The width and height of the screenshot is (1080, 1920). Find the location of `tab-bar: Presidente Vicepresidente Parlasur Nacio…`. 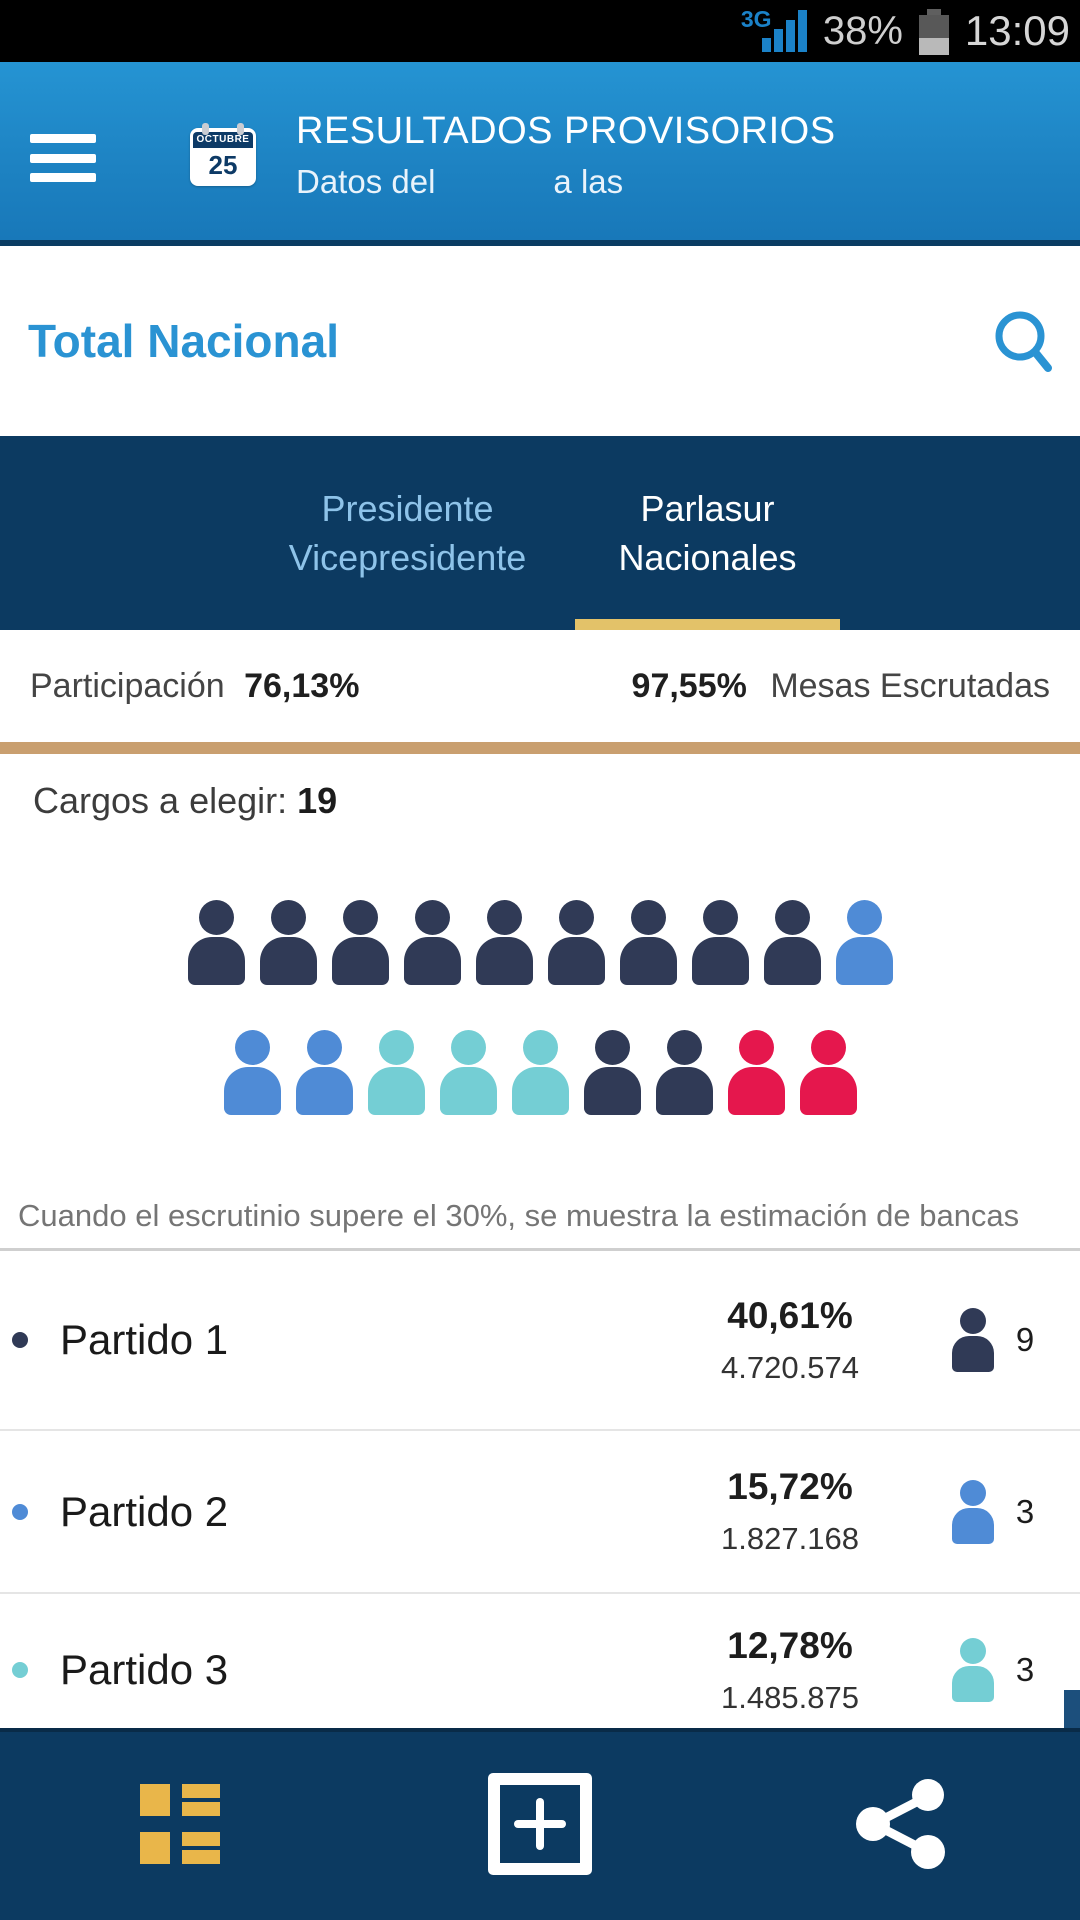

tab-bar: Presidente Vicepresidente Parlasur Nacio… is located at coordinates (540, 533).